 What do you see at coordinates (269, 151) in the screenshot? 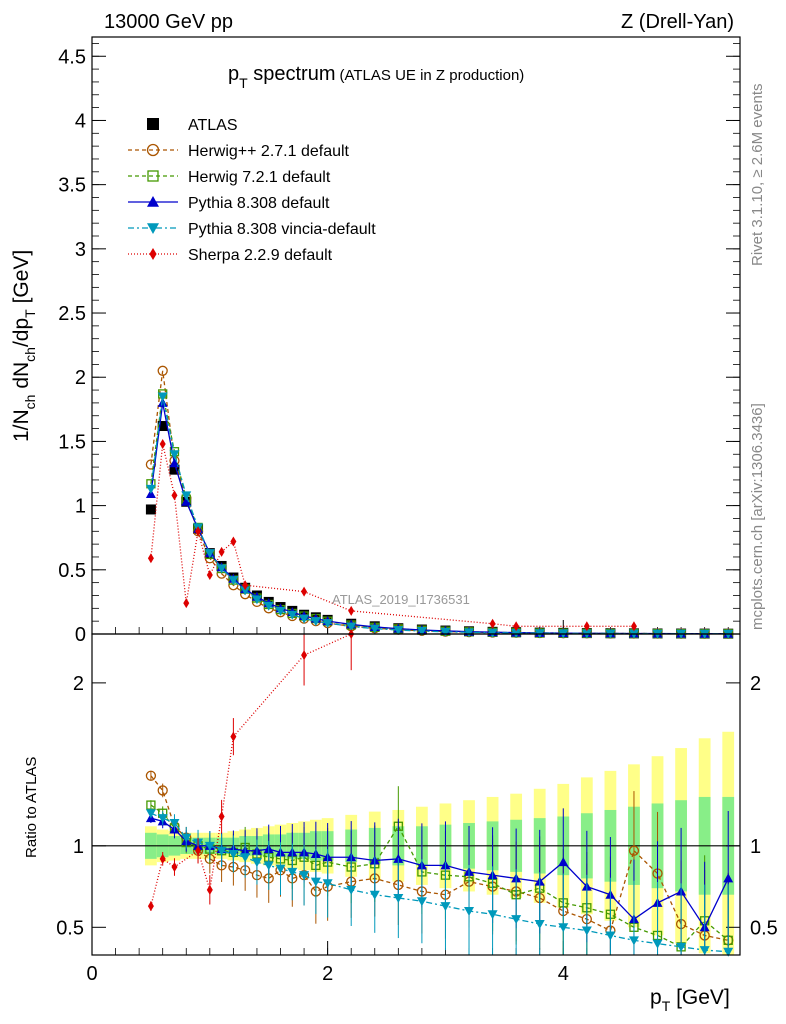
I see `legend-label-1: Herwig++ 2.7.1 default` at bounding box center [269, 151].